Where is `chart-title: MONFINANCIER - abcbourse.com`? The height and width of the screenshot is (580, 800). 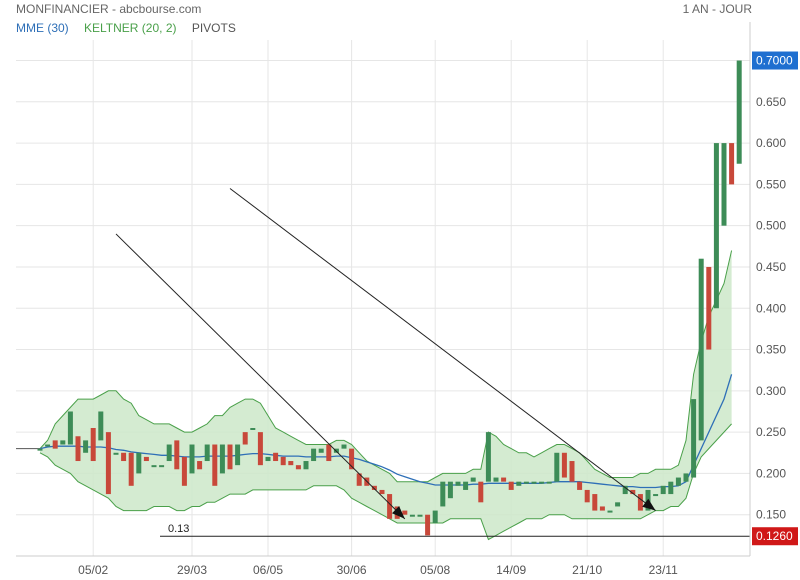 chart-title: MONFINANCIER - abcbourse.com is located at coordinates (109, 9).